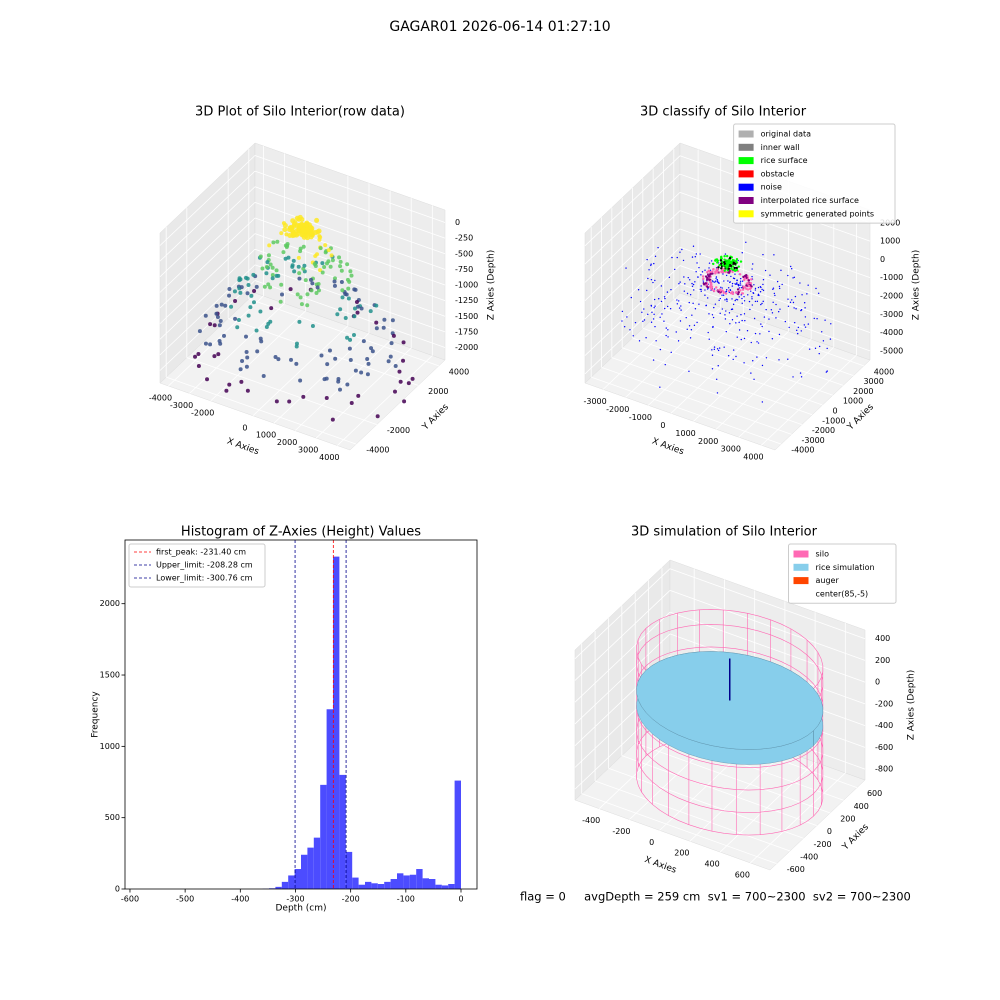 Image resolution: width=1000 pixels, height=1000 pixels. Describe the element at coordinates (301, 714) in the screenshot. I see `plot-frame` at that location.